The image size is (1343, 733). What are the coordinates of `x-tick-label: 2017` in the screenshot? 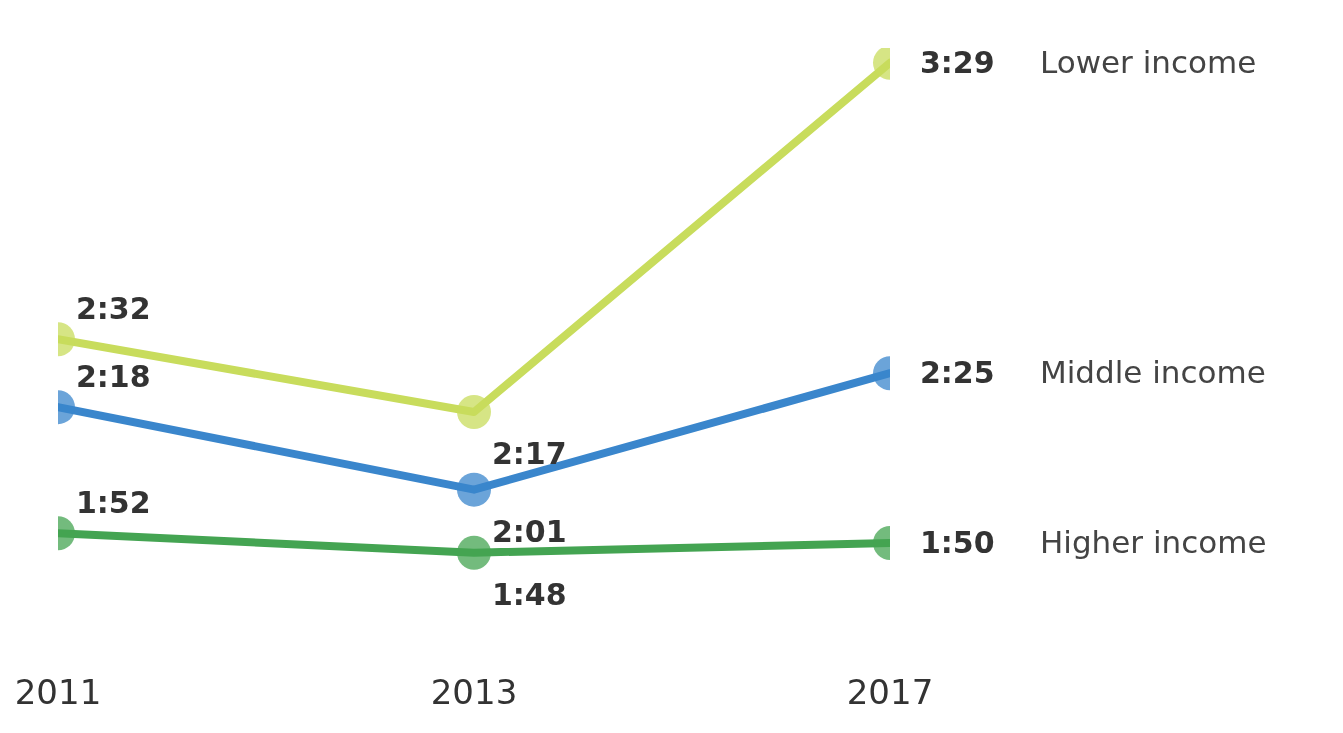 It's located at (890, 692).